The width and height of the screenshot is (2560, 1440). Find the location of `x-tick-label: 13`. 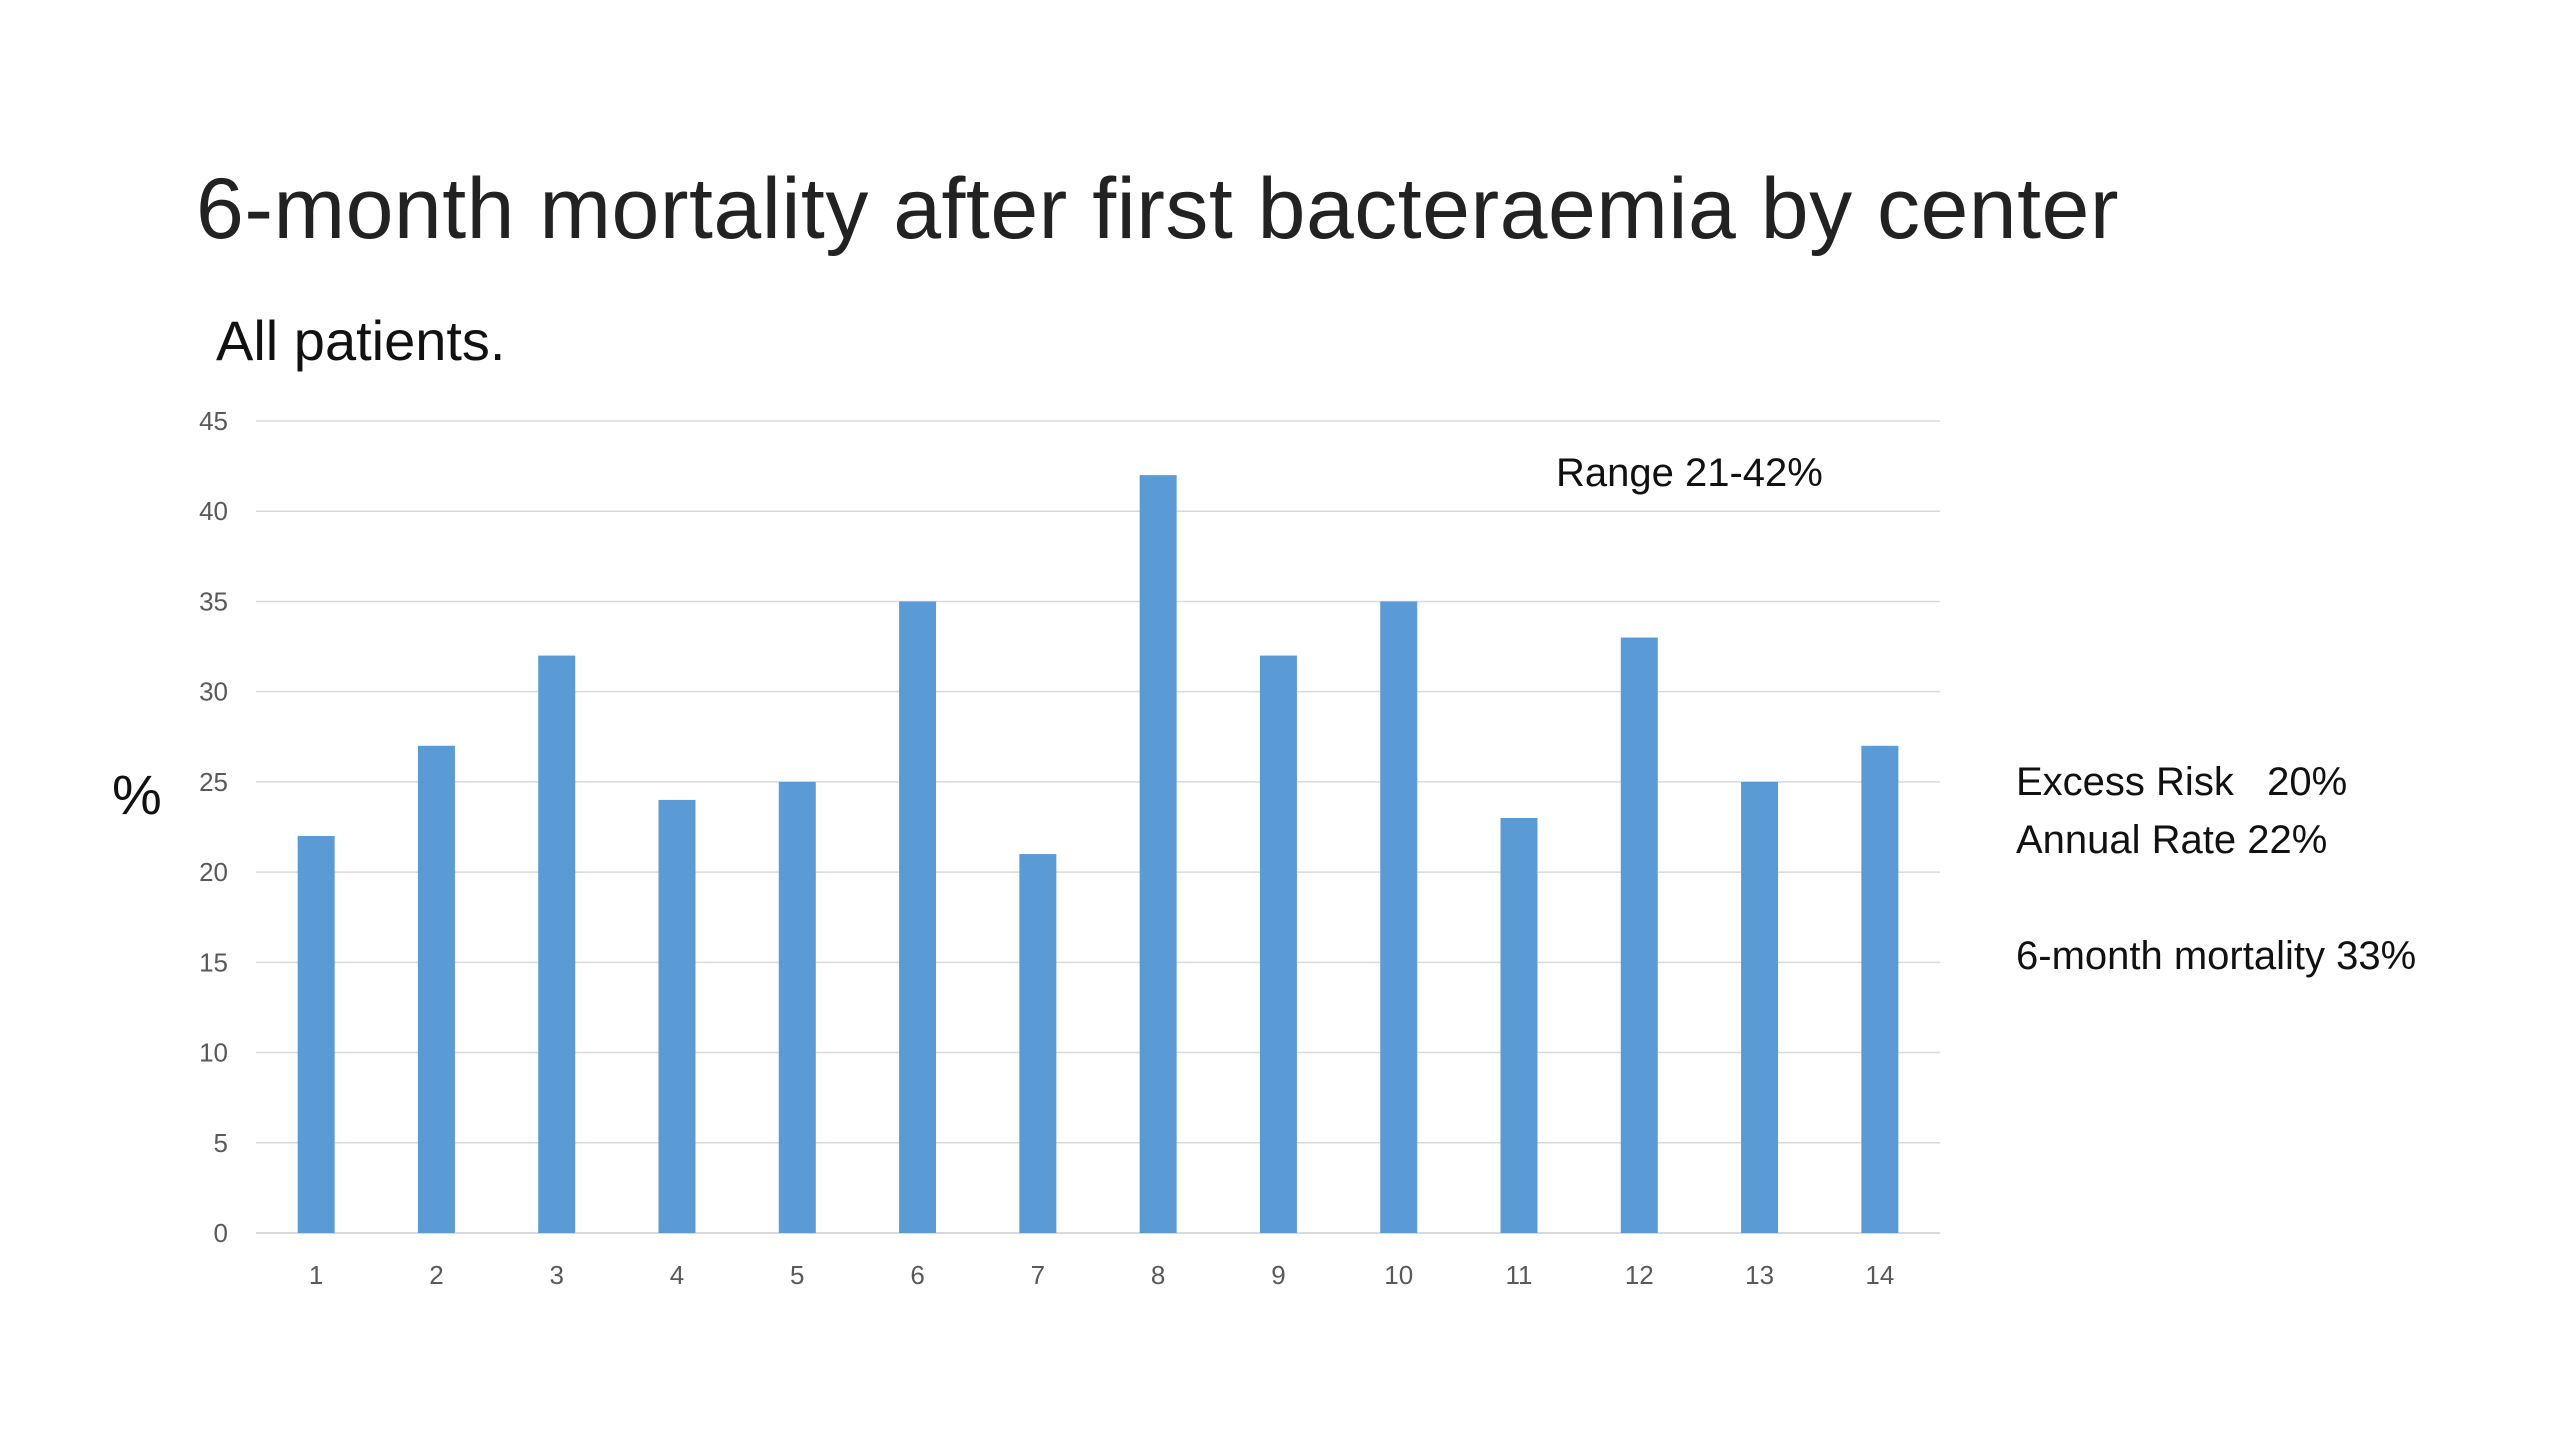

x-tick-label: 13 is located at coordinates (1759, 1275).